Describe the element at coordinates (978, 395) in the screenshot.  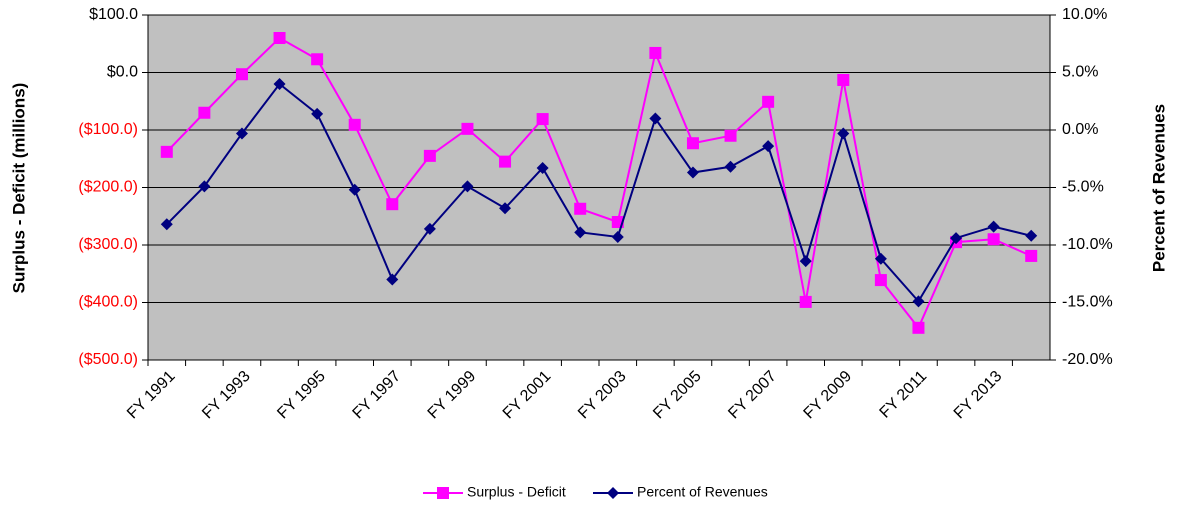
I see `x-tick-label: FY 2013` at that location.